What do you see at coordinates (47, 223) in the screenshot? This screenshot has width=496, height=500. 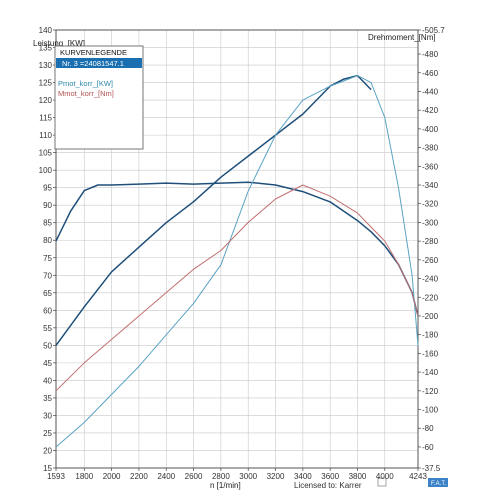 I see `y-left-tick-label: 85` at bounding box center [47, 223].